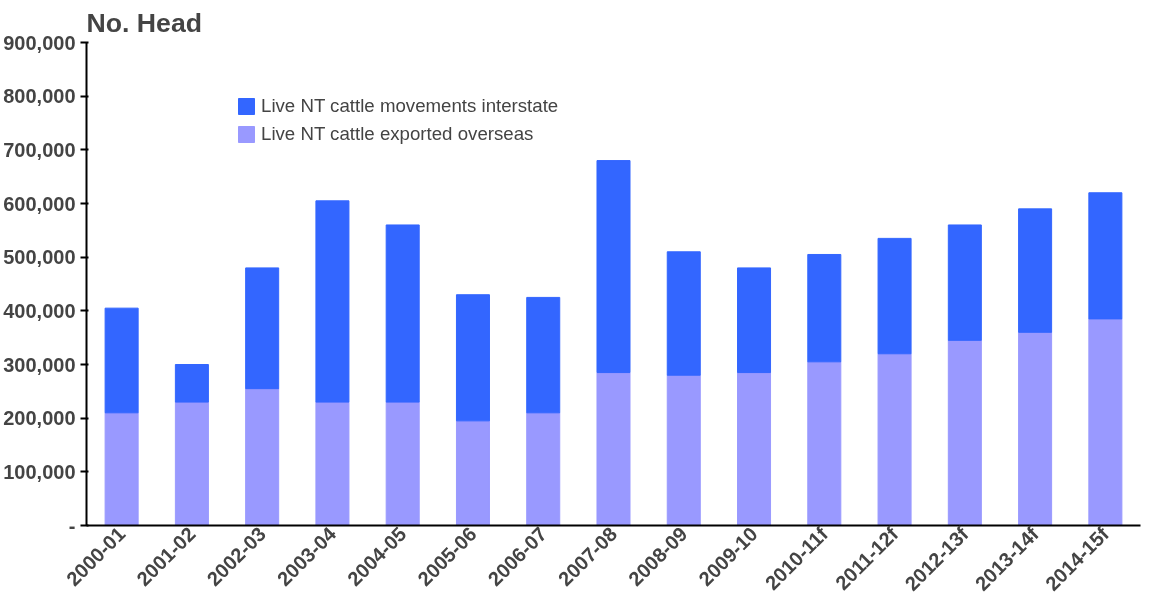 This screenshot has width=1173, height=612. I want to click on y-tick-label: 700,000, so click(39, 149).